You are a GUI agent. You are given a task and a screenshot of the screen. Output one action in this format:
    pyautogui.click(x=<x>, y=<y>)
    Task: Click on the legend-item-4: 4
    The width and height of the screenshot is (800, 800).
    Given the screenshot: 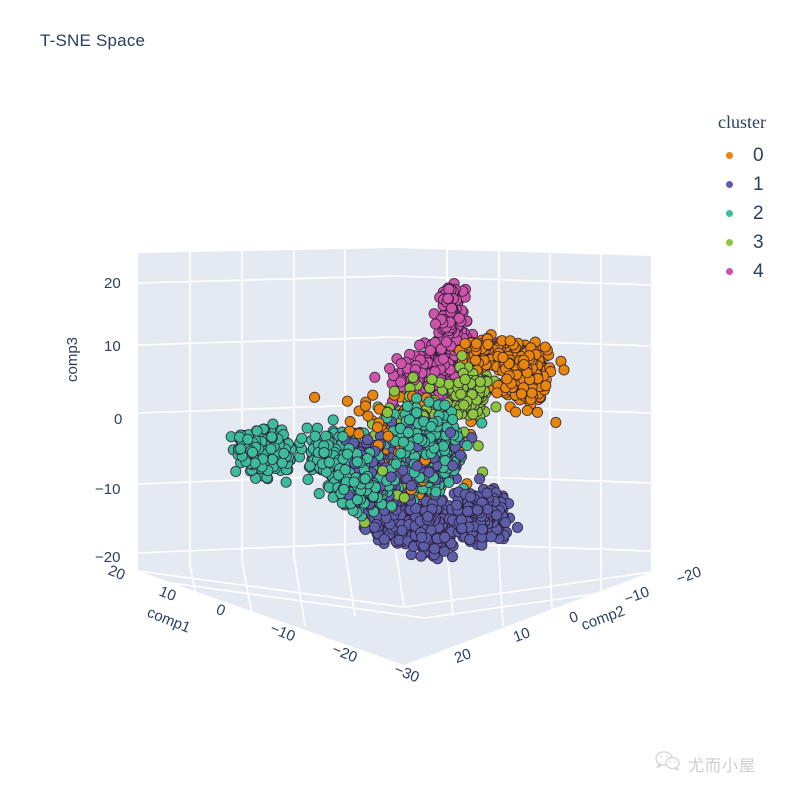 What is the action you would take?
    pyautogui.click(x=748, y=271)
    